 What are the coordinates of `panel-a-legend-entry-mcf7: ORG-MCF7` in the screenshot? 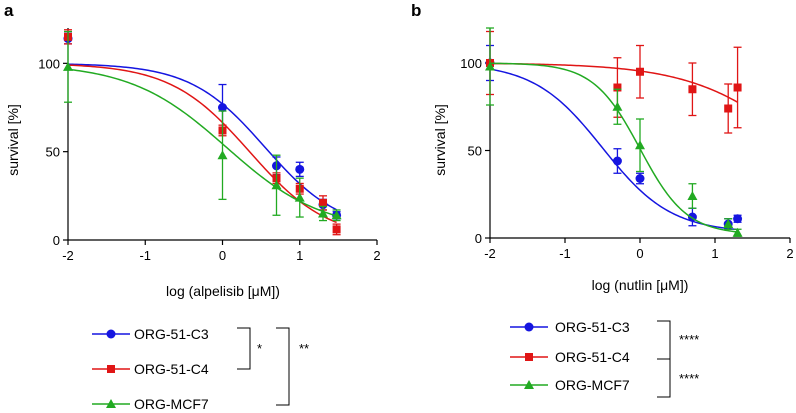 It's located at (150, 404).